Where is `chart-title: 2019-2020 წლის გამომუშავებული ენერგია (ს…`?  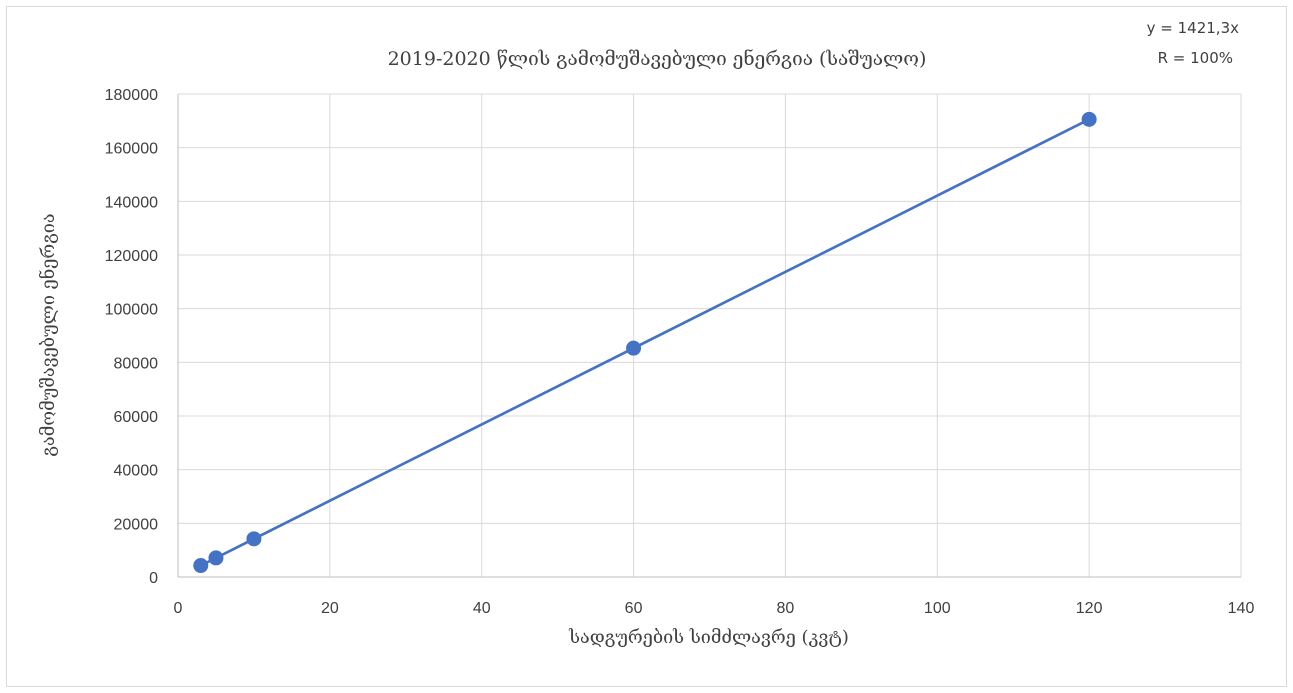
chart-title: 2019-2020 წლის გამომუშავებული ენერგია (ს… is located at coordinates (657, 59).